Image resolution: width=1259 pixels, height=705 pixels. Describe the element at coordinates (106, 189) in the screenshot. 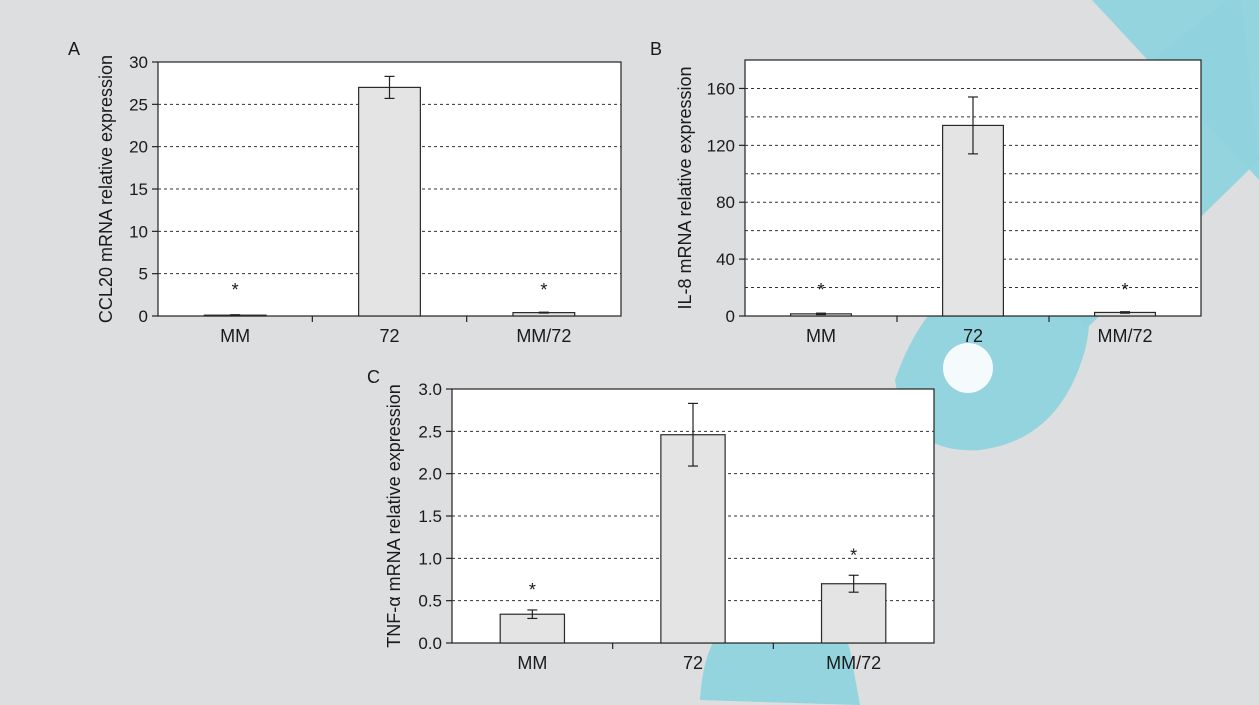

I see `y-axis-label: CCL20 mRNA relative expression` at that location.